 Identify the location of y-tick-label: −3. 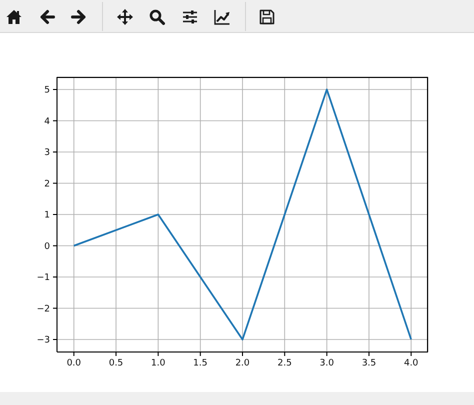
(43, 341).